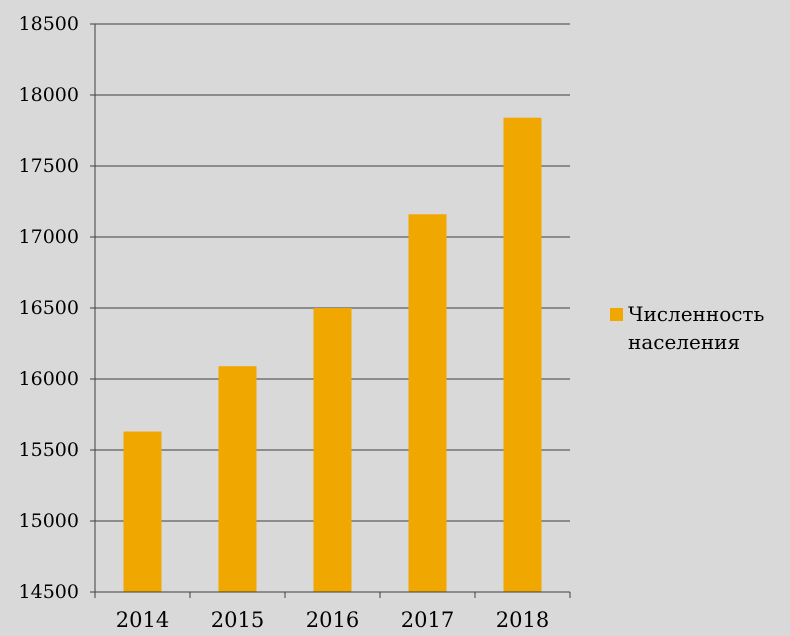 The height and width of the screenshot is (636, 790). I want to click on legend-label: Численность населения, so click(709, 328).